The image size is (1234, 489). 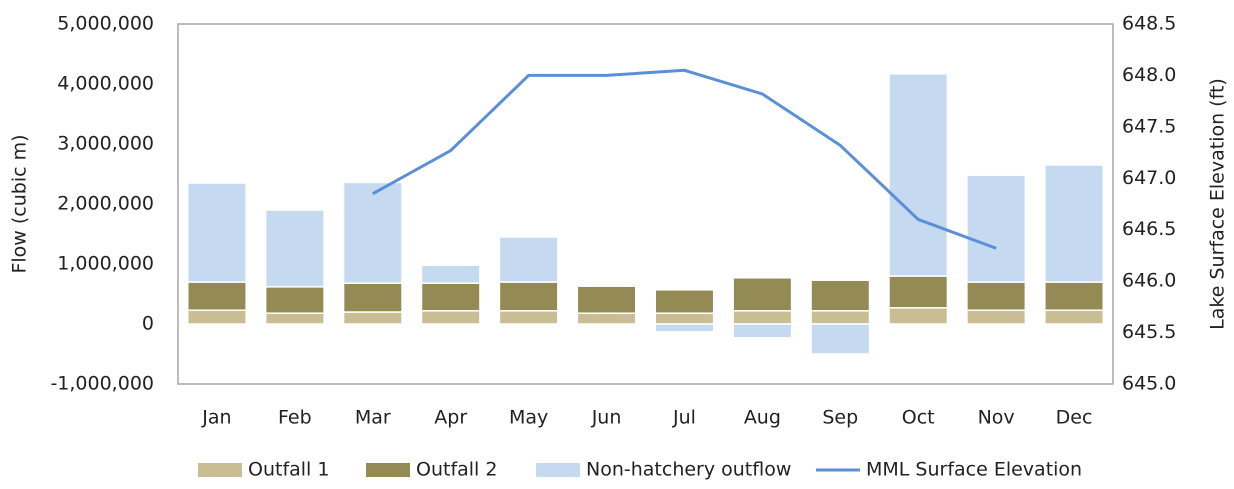 What do you see at coordinates (918, 418) in the screenshot?
I see `x-tick-label: Oct` at bounding box center [918, 418].